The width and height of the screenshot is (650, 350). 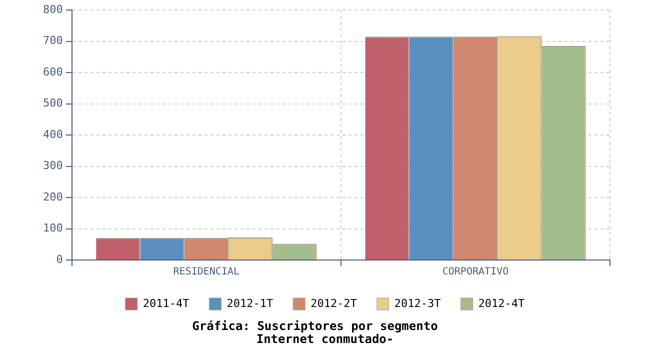 What do you see at coordinates (59, 259) in the screenshot?
I see `y-tick-label: 0` at bounding box center [59, 259].